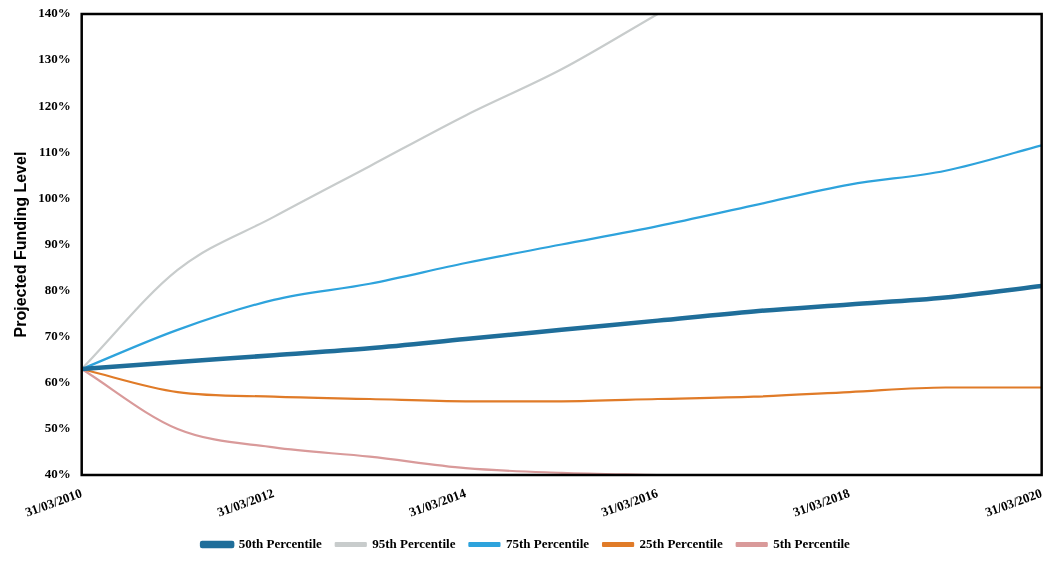 This screenshot has height=567, width=1050. I want to click on legend-label: 25th Percentile, so click(681, 543).